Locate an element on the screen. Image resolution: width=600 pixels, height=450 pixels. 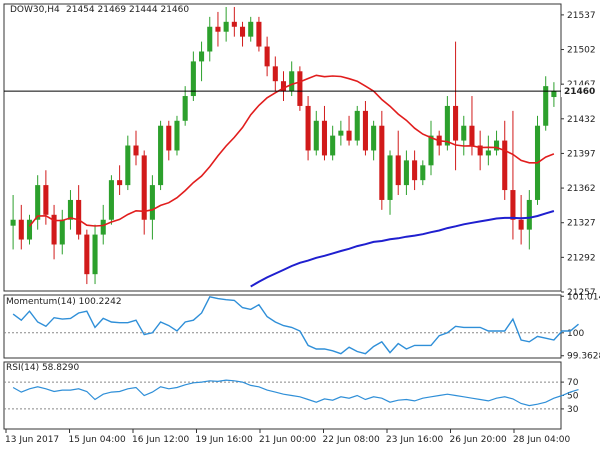
momentum-tick-label: 101.0149 is located at coordinates (583, 297).